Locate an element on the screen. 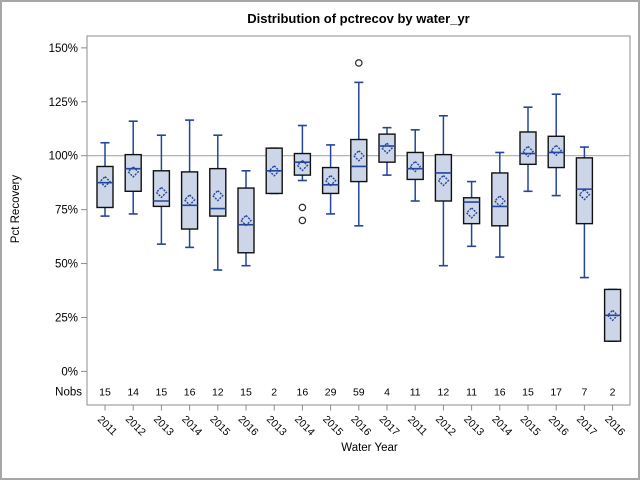  y-tick-label: 25% is located at coordinates (66, 318).